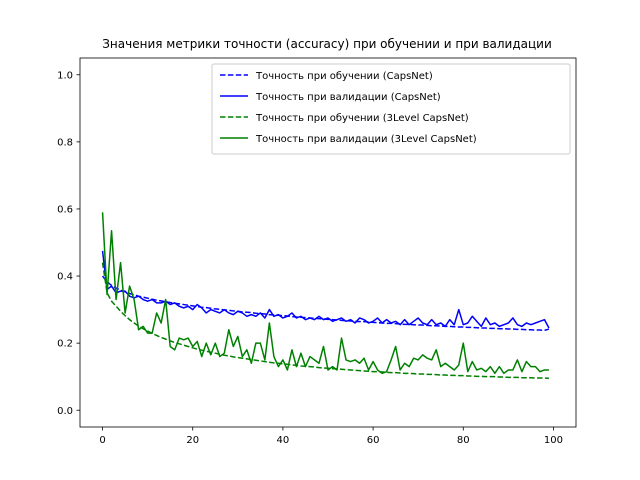 The height and width of the screenshot is (480, 640). Describe the element at coordinates (65, 411) in the screenshot. I see `y-tick-label: 0.0` at that location.